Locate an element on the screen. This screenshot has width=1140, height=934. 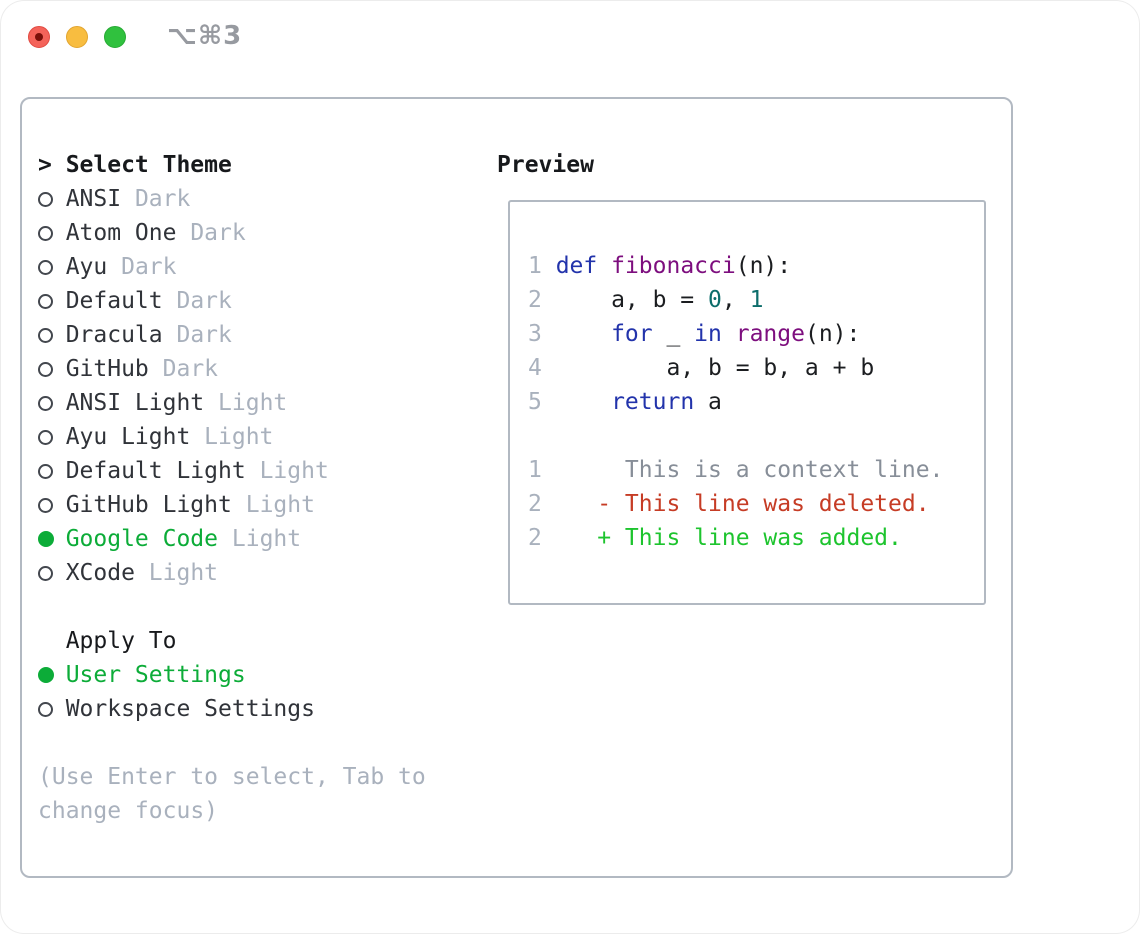
diff-text: This line was added. is located at coordinates (763, 538).